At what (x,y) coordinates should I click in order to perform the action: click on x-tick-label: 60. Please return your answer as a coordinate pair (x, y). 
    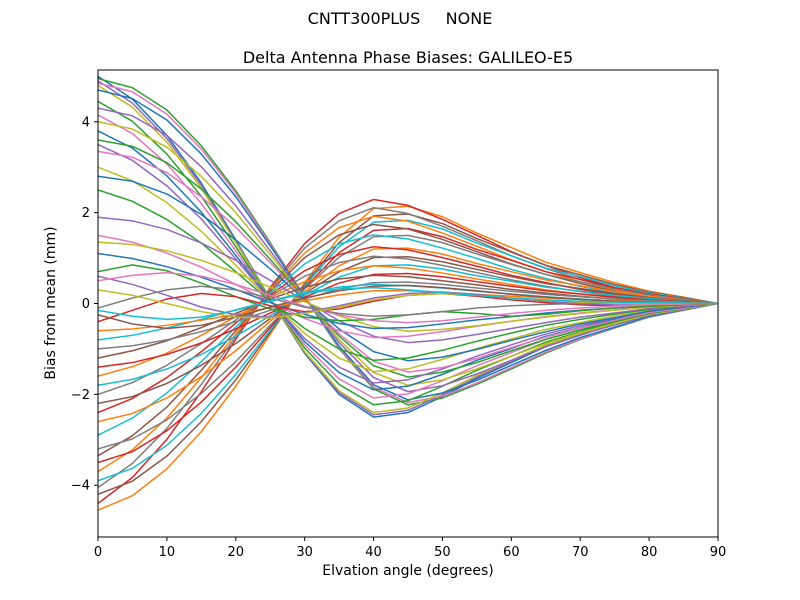
    Looking at the image, I should click on (511, 552).